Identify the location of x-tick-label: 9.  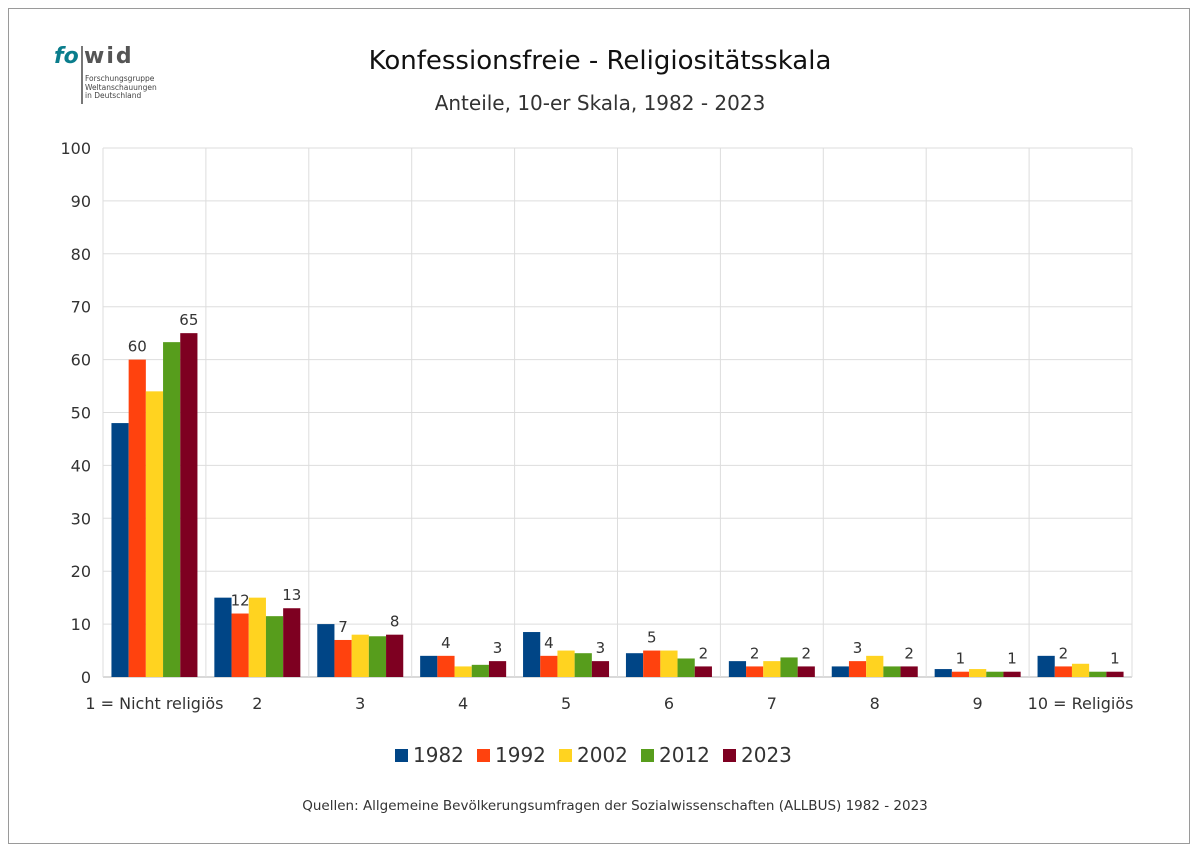
(978, 703).